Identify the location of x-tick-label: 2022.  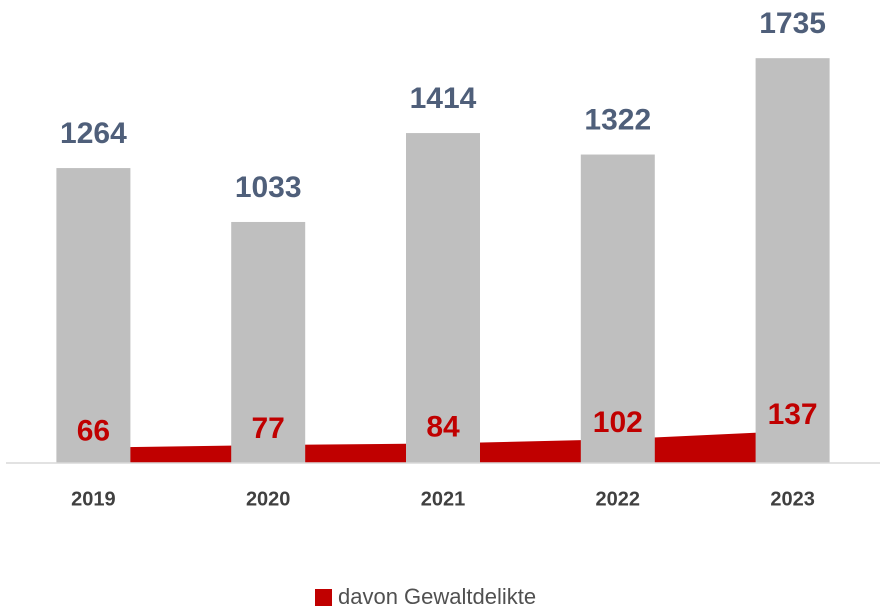
(618, 499).